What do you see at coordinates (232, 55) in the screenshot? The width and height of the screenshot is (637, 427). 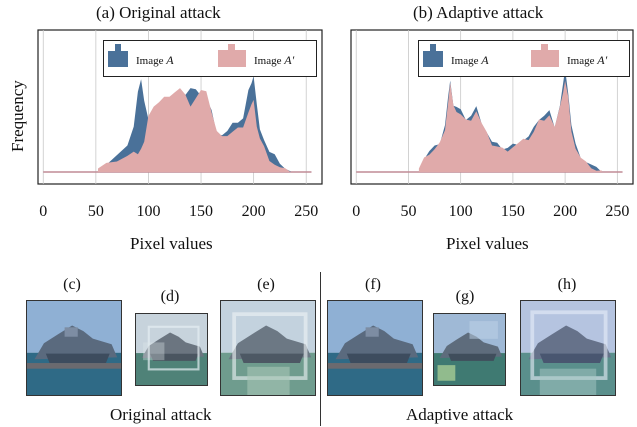 I see `legend-a-swatch-image-a-prime` at bounding box center [232, 55].